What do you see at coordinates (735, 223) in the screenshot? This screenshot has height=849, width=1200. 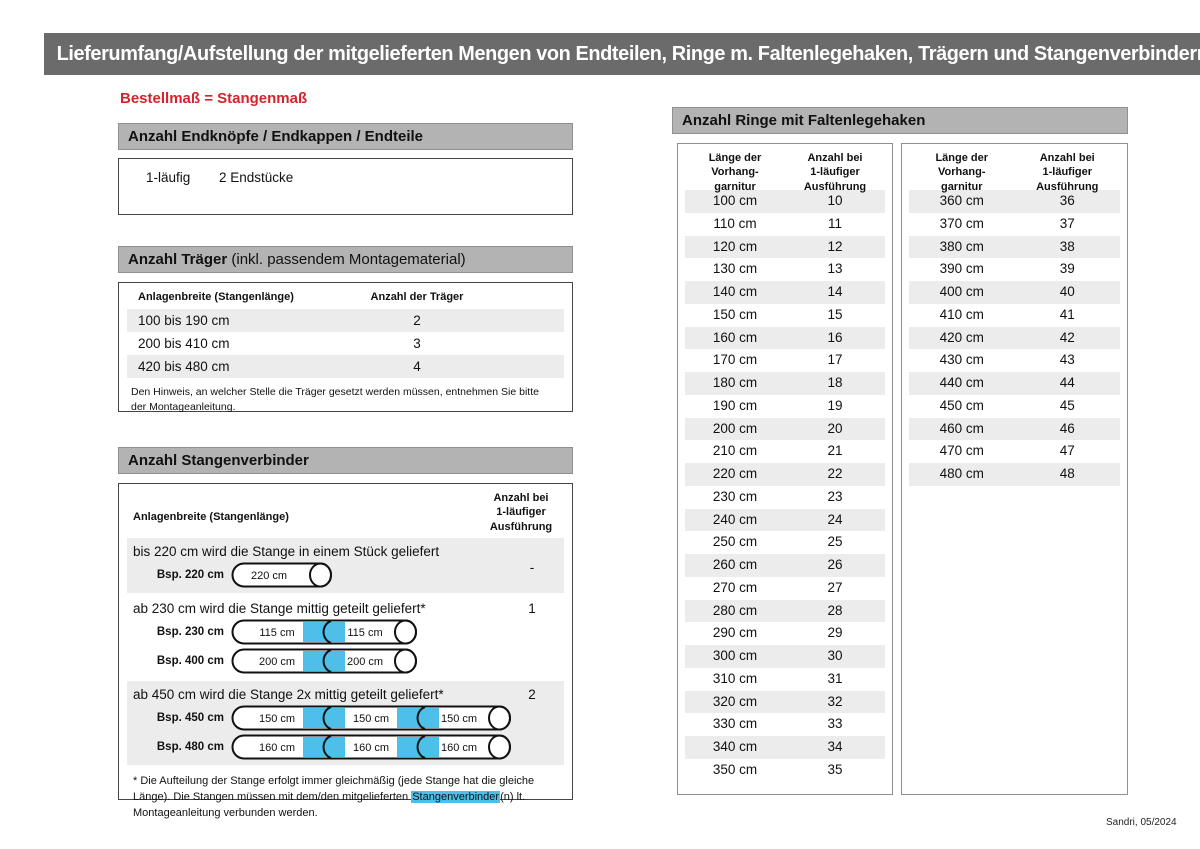 I see `cell-length: 110 cm` at bounding box center [735, 223].